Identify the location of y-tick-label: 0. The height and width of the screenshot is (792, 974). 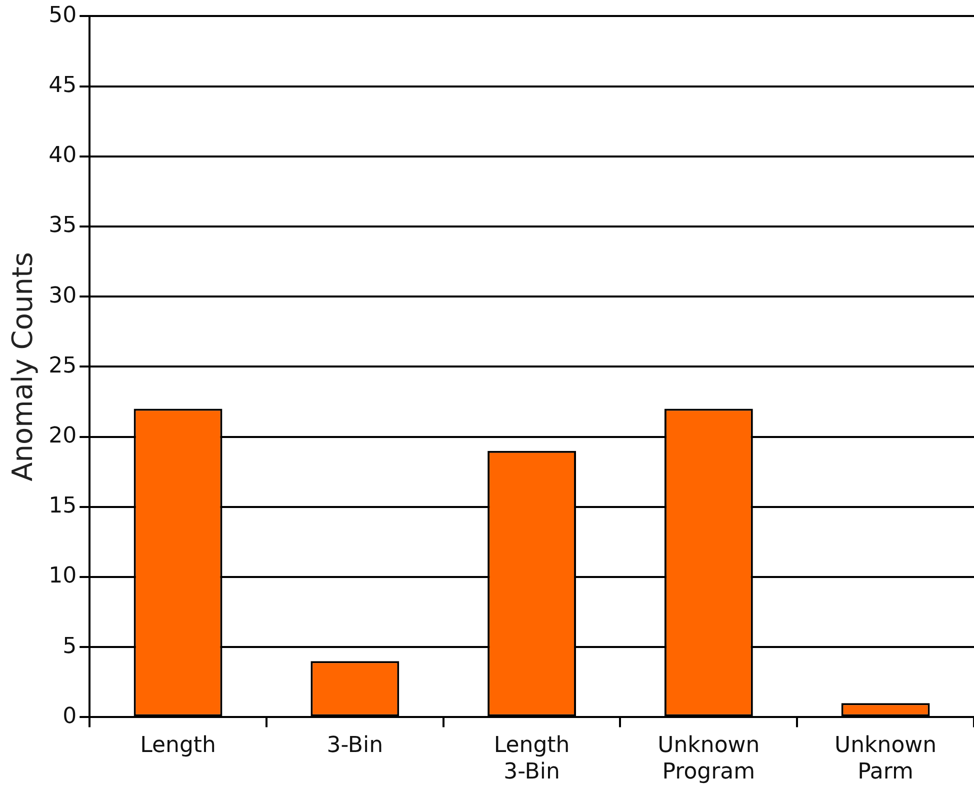
(69, 716).